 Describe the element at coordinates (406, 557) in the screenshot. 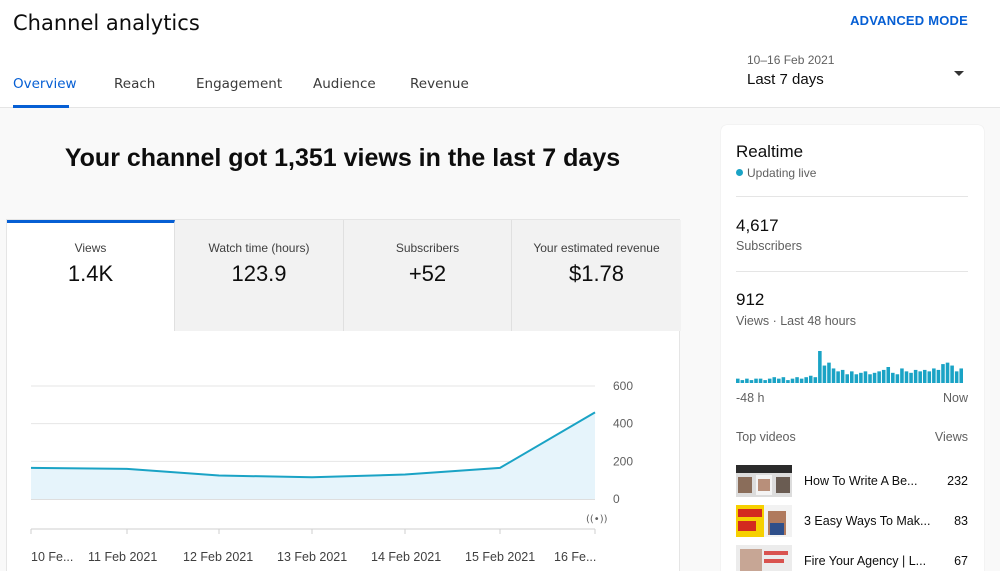

I see `x-tick-label: 14 Feb 2021` at that location.